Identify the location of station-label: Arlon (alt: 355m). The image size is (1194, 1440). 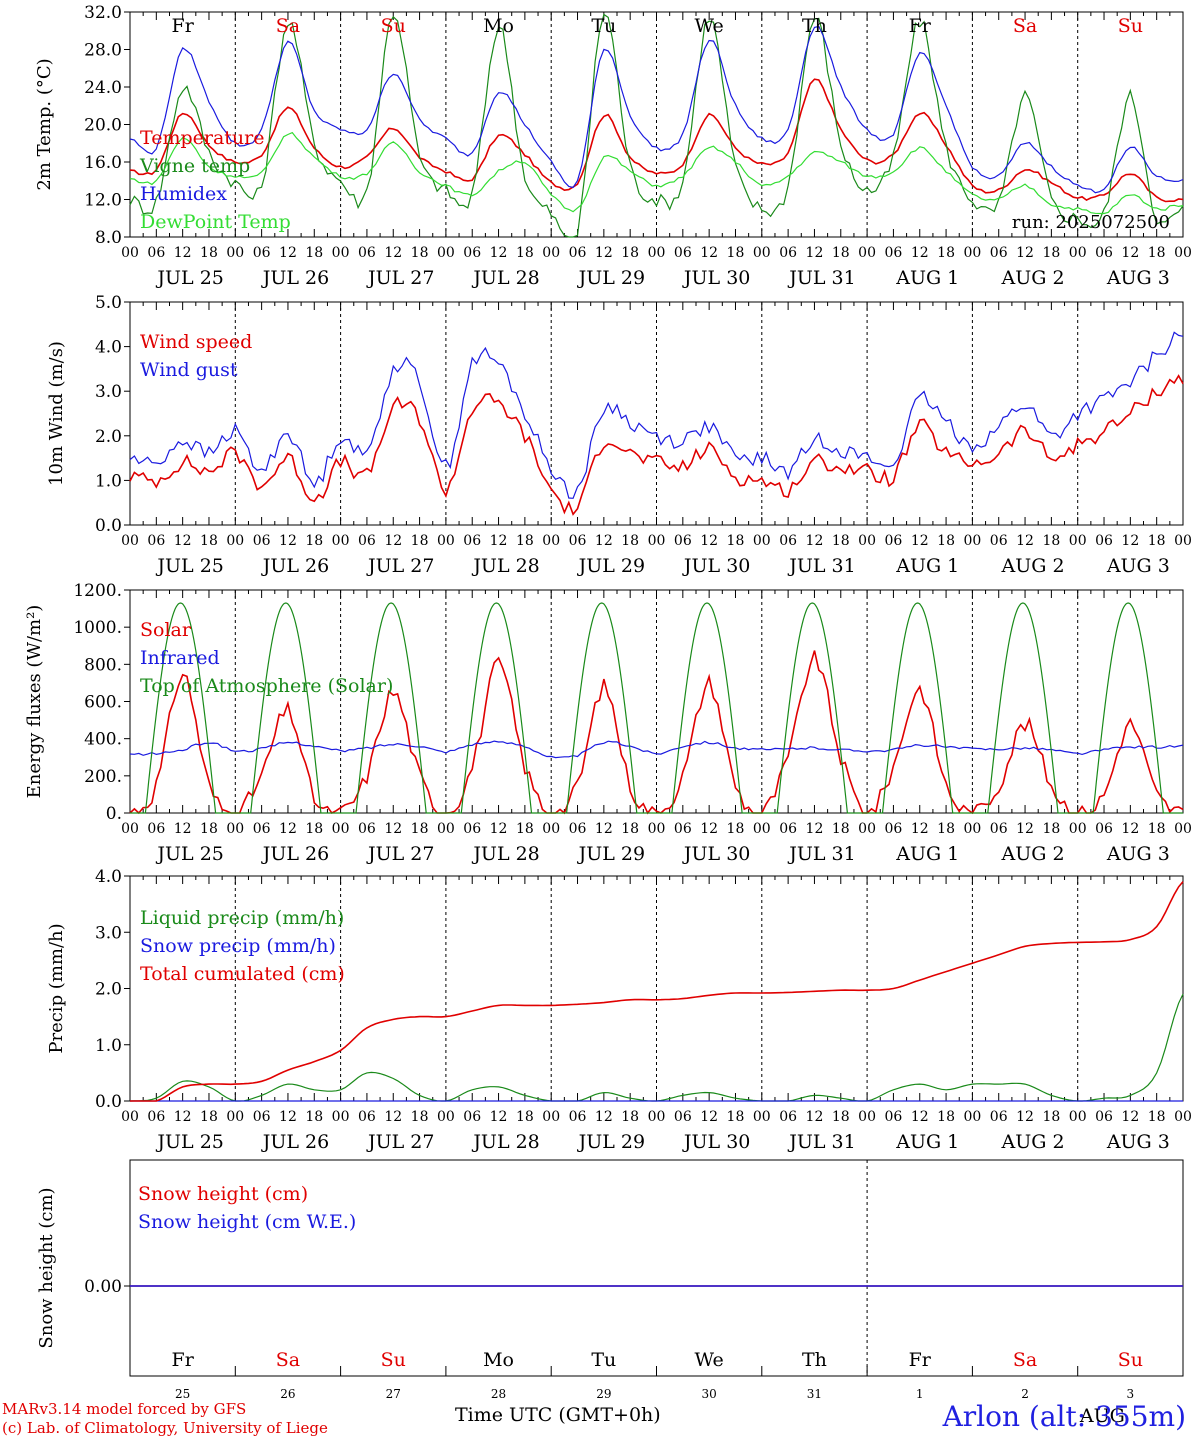
(1064, 1416).